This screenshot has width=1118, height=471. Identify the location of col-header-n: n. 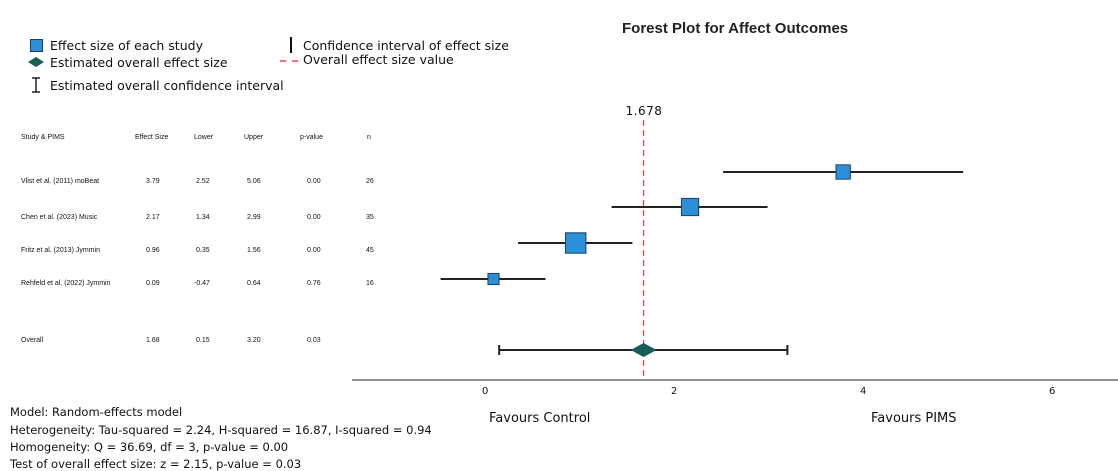
(369, 137).